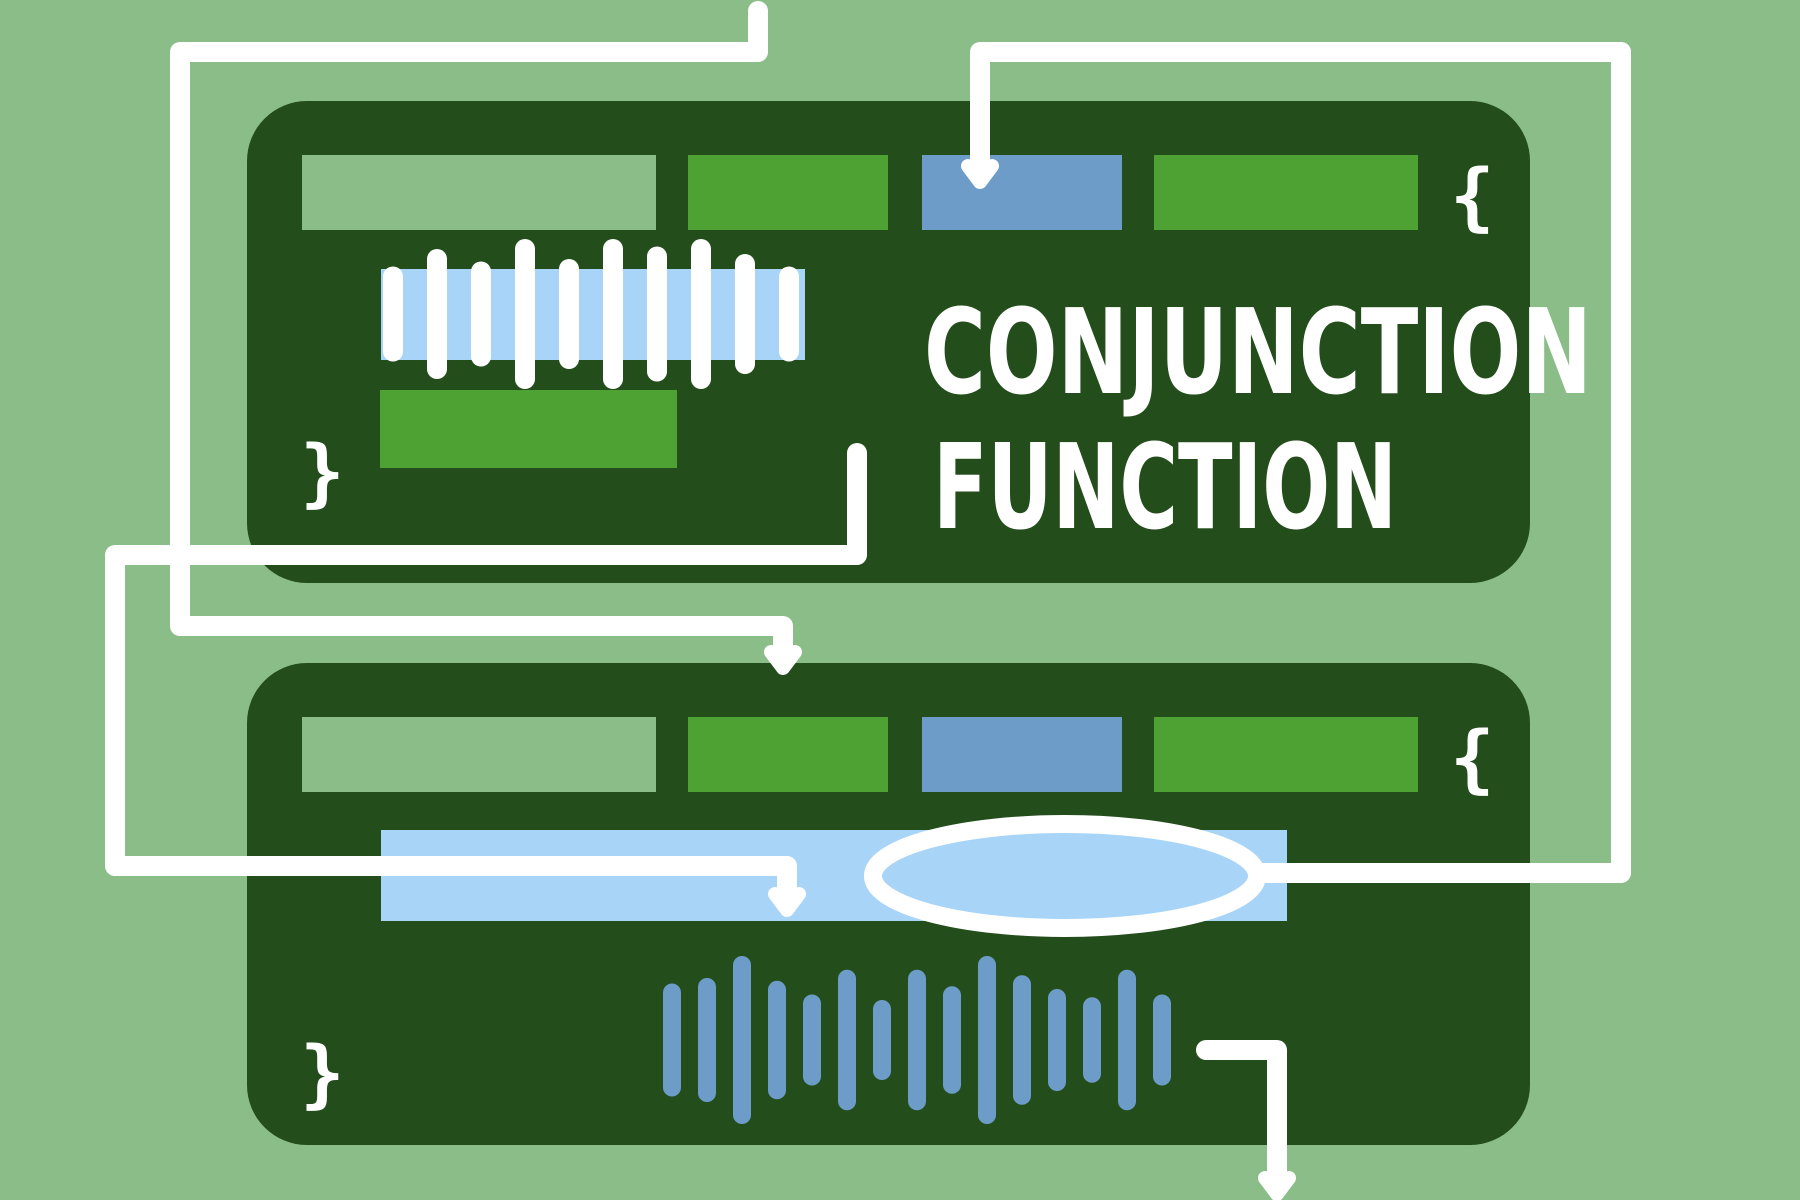 The image size is (1800, 1200). I want to click on bottom-block-blue, so click(1022, 754).